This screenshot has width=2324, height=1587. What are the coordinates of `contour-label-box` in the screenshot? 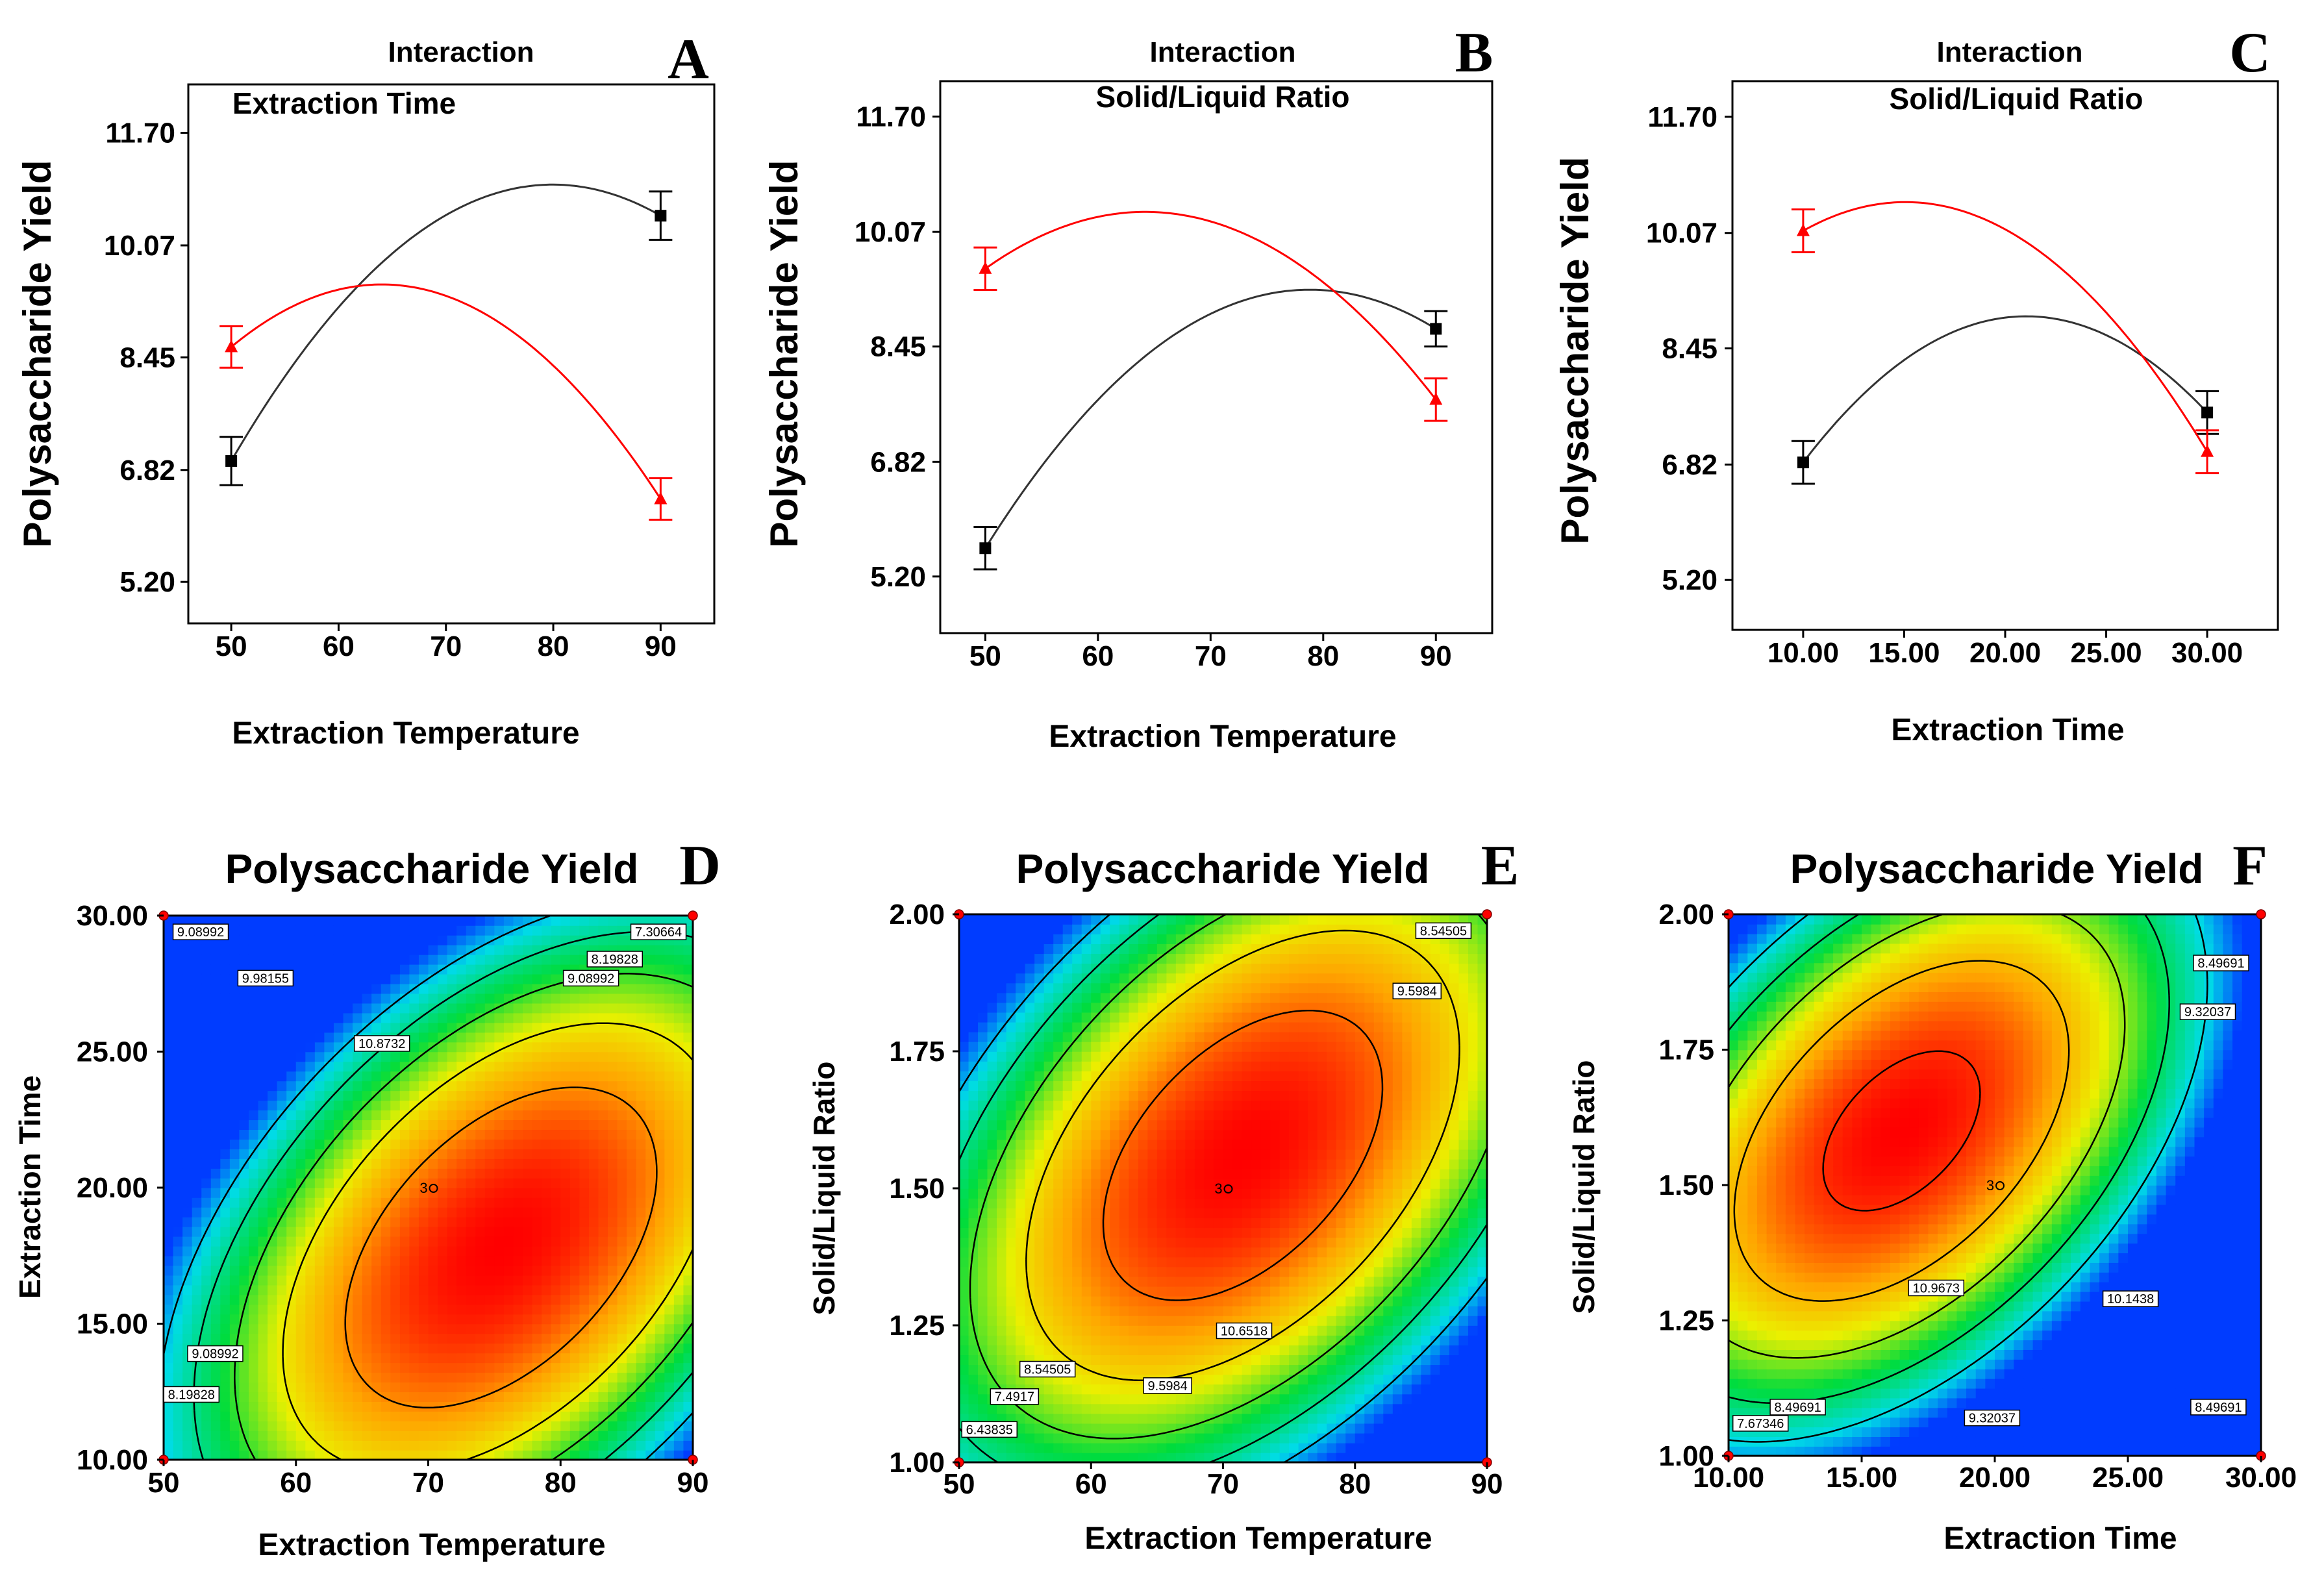 It's located at (615, 960).